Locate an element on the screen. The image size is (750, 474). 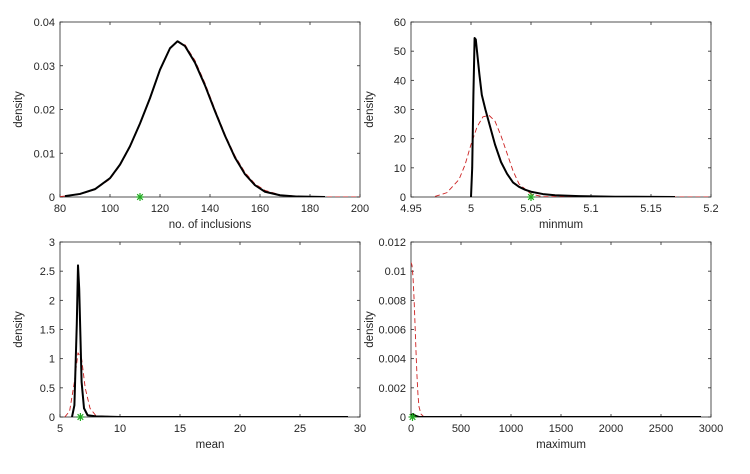
x-tick-label: 200 is located at coordinates (360, 209).